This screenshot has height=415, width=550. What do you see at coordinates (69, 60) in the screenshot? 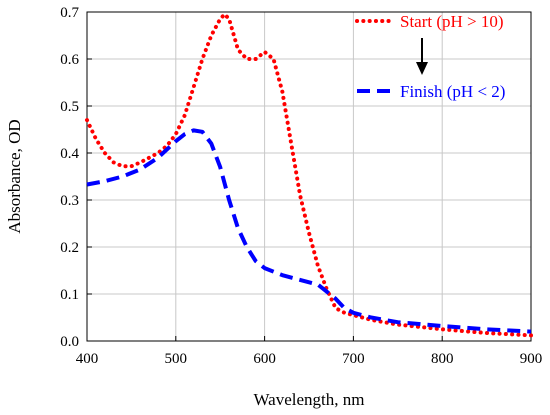
I see `y-tick-label: 0.6` at bounding box center [69, 60].